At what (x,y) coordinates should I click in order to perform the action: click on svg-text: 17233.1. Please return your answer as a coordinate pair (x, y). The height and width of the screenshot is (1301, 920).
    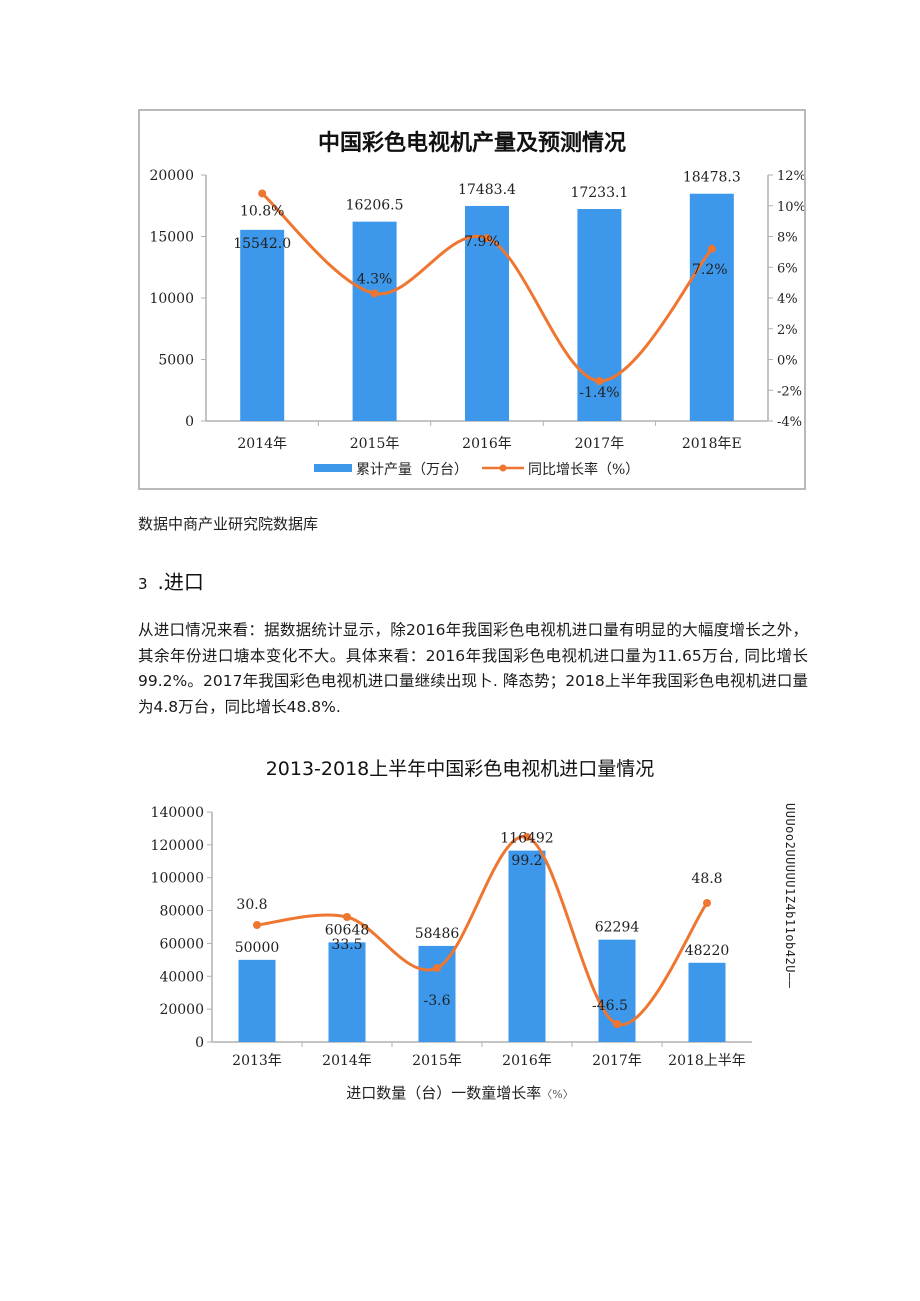
    Looking at the image, I should click on (599, 193).